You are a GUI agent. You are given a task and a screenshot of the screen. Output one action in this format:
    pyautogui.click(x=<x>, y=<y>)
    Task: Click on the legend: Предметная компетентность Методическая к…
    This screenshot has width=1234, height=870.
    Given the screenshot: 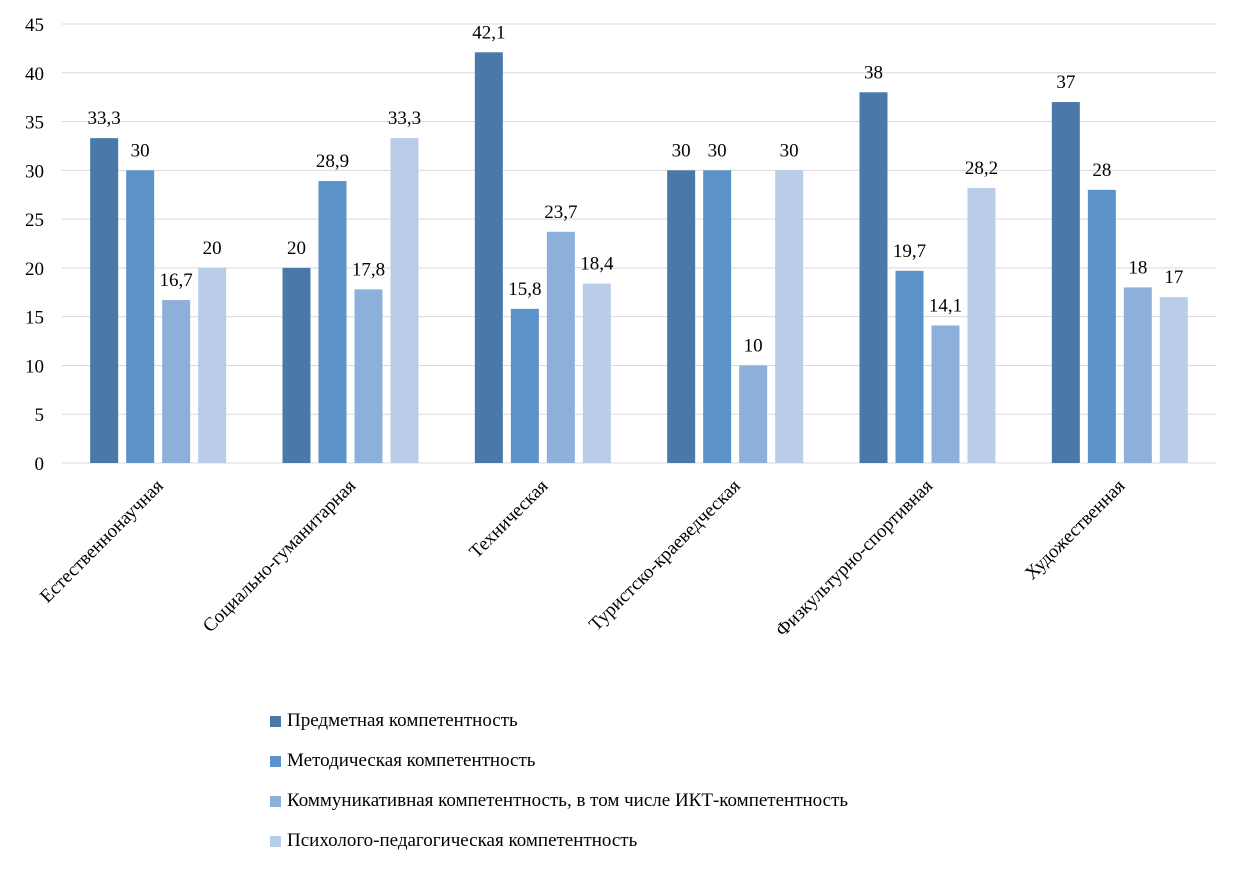 What is the action you would take?
    pyautogui.click(x=559, y=790)
    